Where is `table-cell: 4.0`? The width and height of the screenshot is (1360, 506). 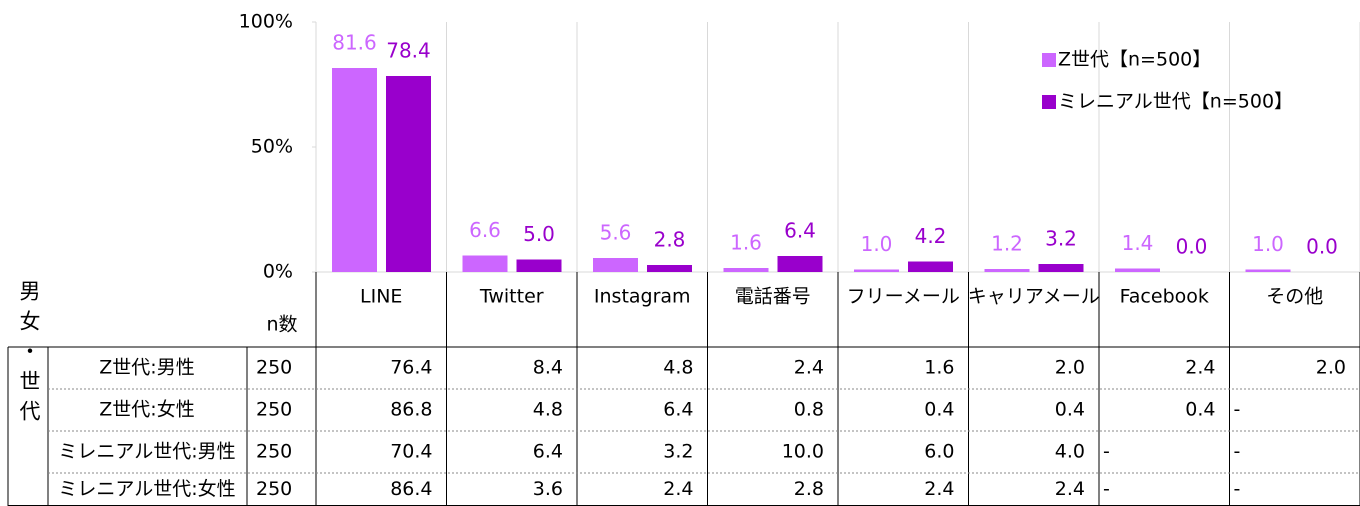
table-cell: 4.0 is located at coordinates (1070, 452).